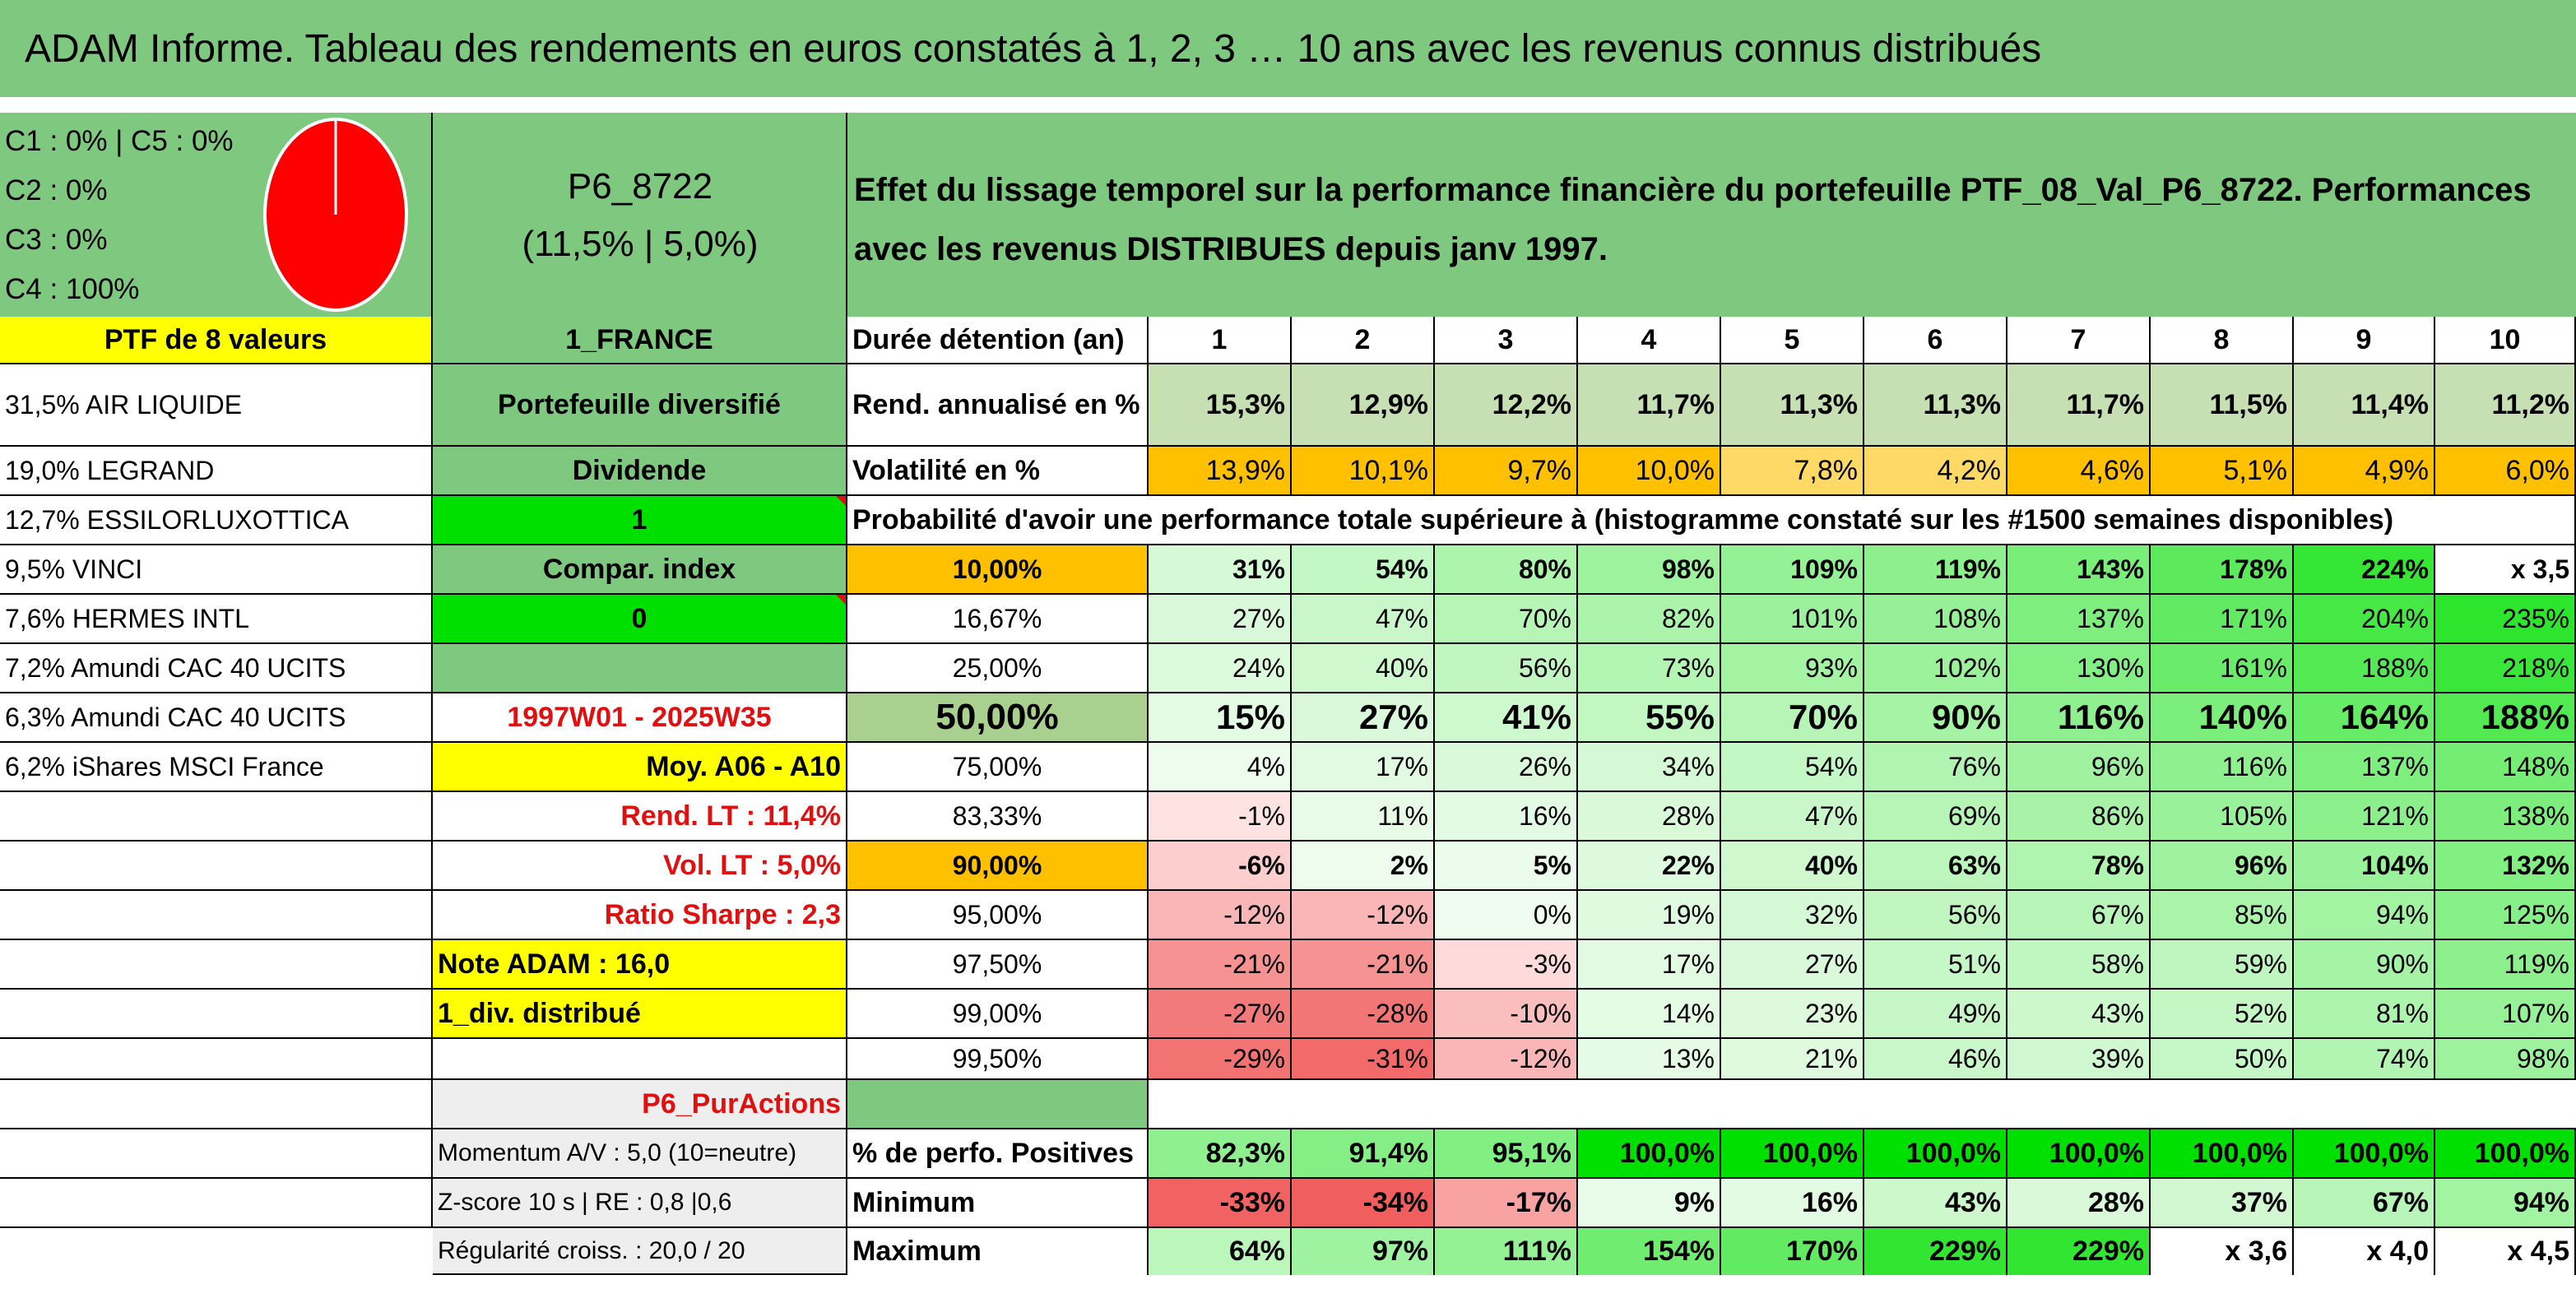  Describe the element at coordinates (998, 965) in the screenshot. I see `prob-threshold: 97,50%` at that location.